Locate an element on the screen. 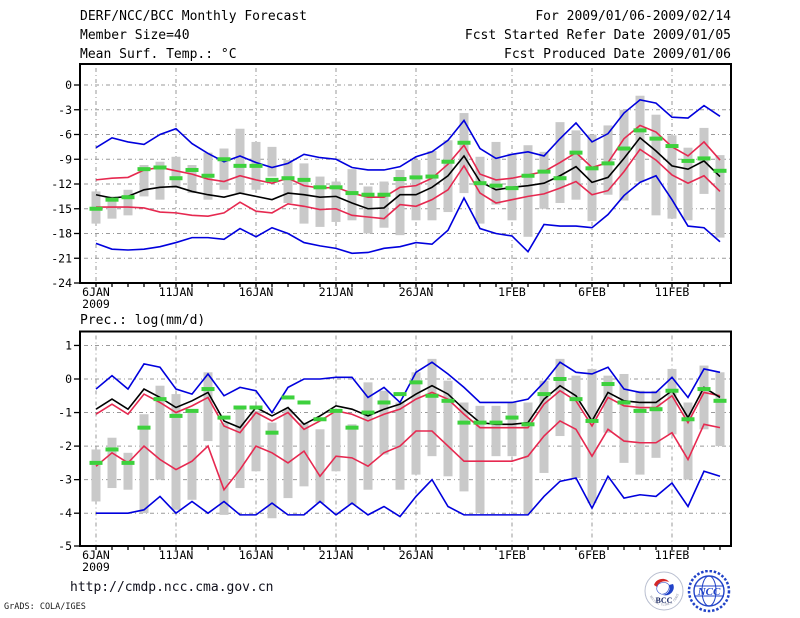  forecast-period-label: For 2009/01/06-2009/02/14 is located at coordinates (633, 16).